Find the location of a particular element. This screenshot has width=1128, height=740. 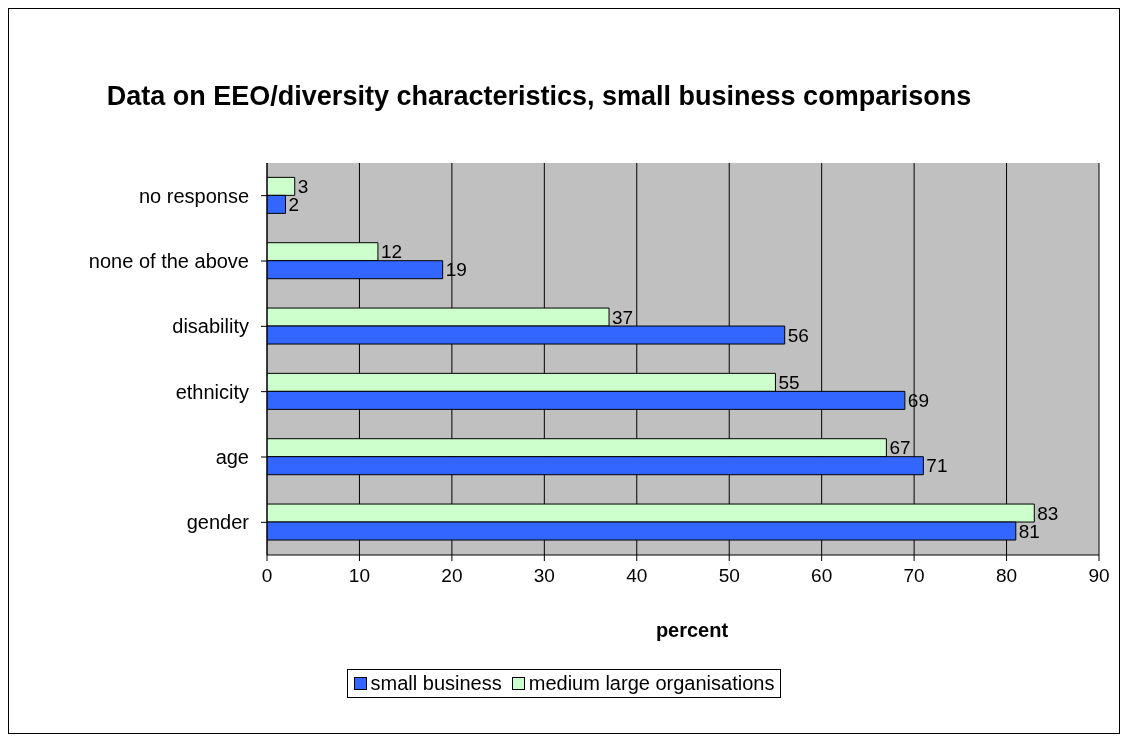

x-tick-label: 30 is located at coordinates (544, 576).